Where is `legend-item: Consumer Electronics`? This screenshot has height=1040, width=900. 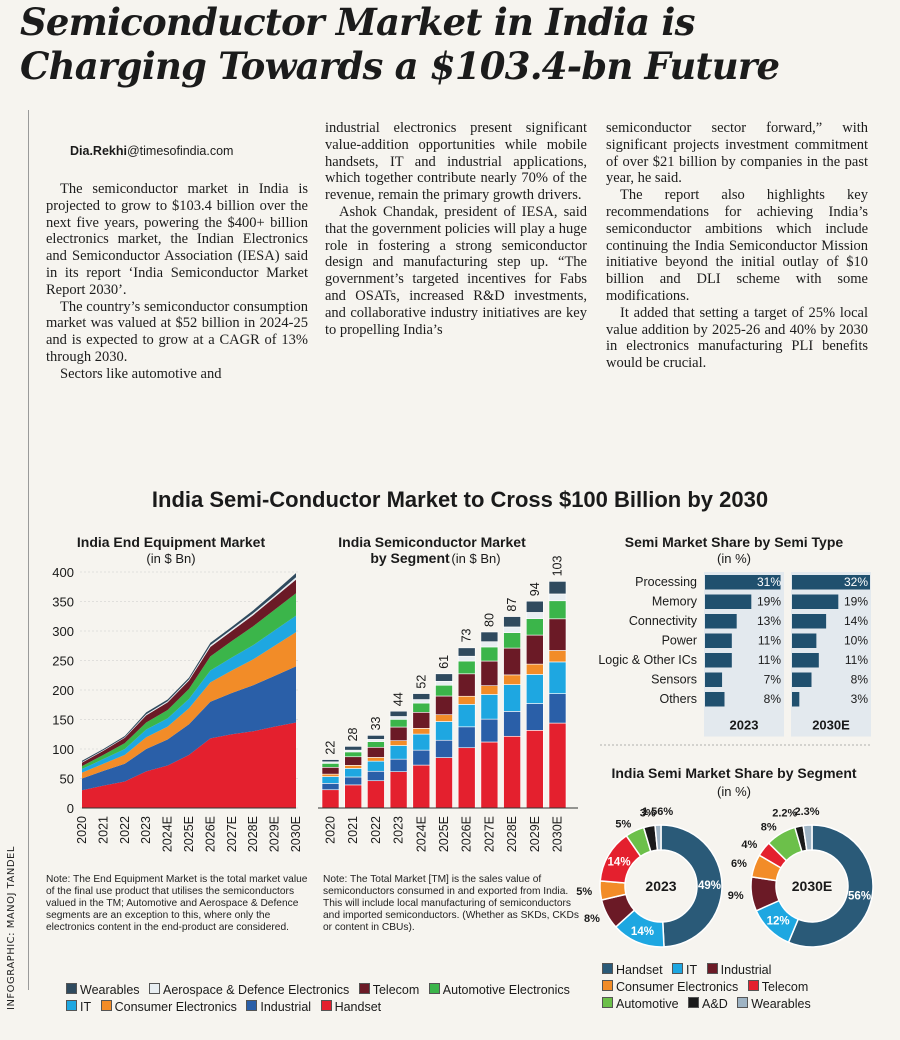 legend-item: Consumer Electronics is located at coordinates (670, 987).